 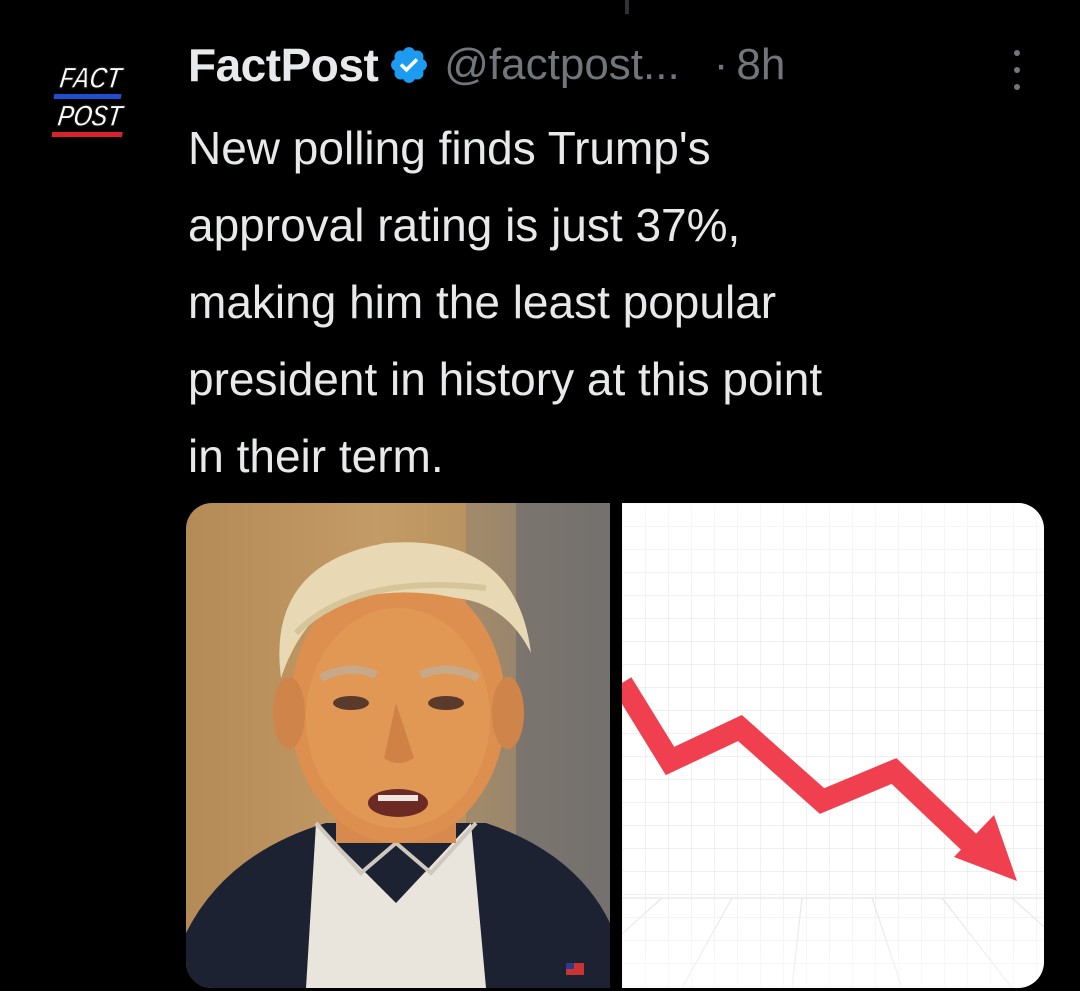 What do you see at coordinates (283, 65) in the screenshot?
I see `display-name: FactPost` at bounding box center [283, 65].